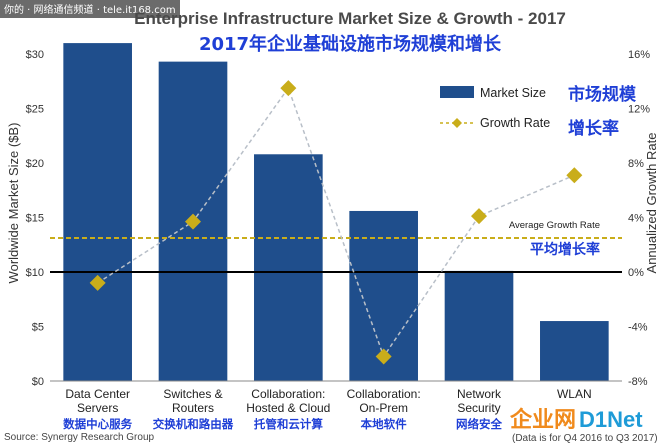 Image resolution: width=670 pixels, height=447 pixels. What do you see at coordinates (457, 92) in the screenshot?
I see `legend-market-size-swatch` at bounding box center [457, 92].